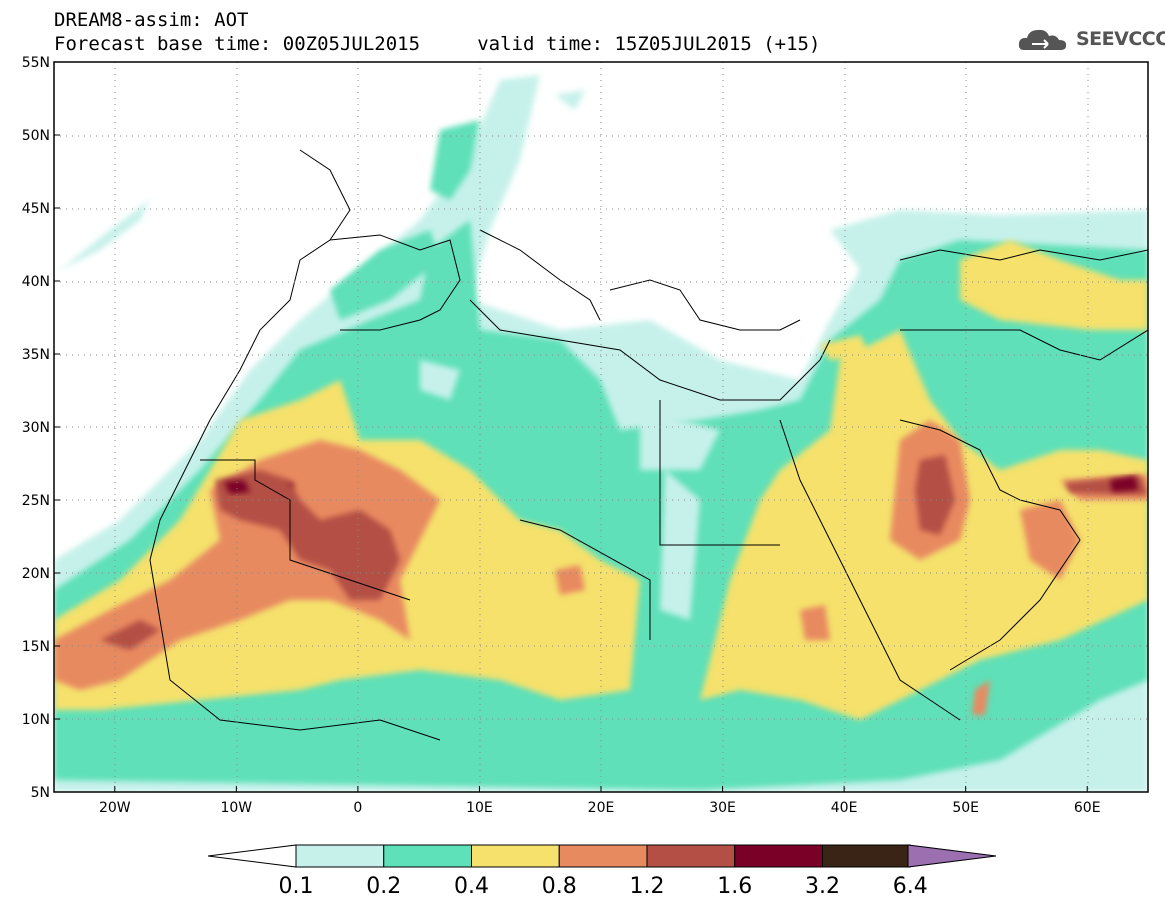  What do you see at coordinates (1042, 39) in the screenshot?
I see `cloud-icon` at bounding box center [1042, 39].